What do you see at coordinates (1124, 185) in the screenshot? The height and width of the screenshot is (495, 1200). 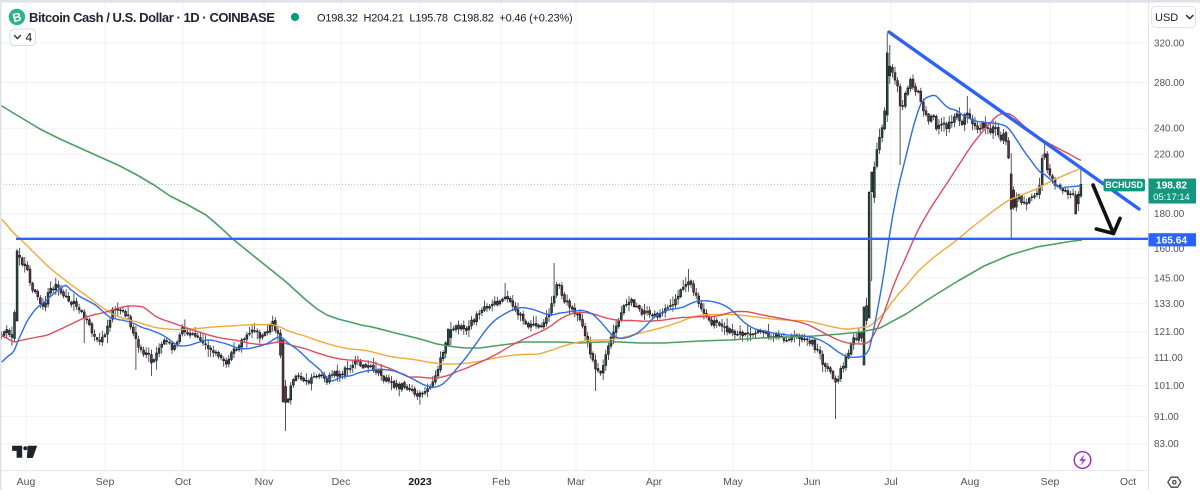 I see `svg-text: BCHUSD` at bounding box center [1124, 185].